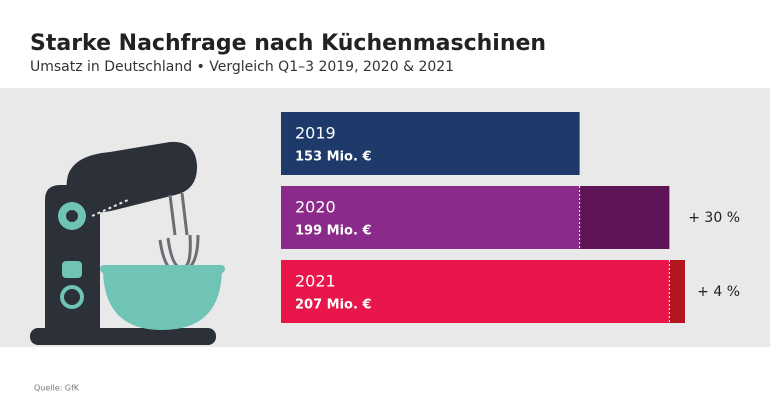 This screenshot has width=770, height=409. What do you see at coordinates (315, 281) in the screenshot?
I see `category-label: 2021` at bounding box center [315, 281].